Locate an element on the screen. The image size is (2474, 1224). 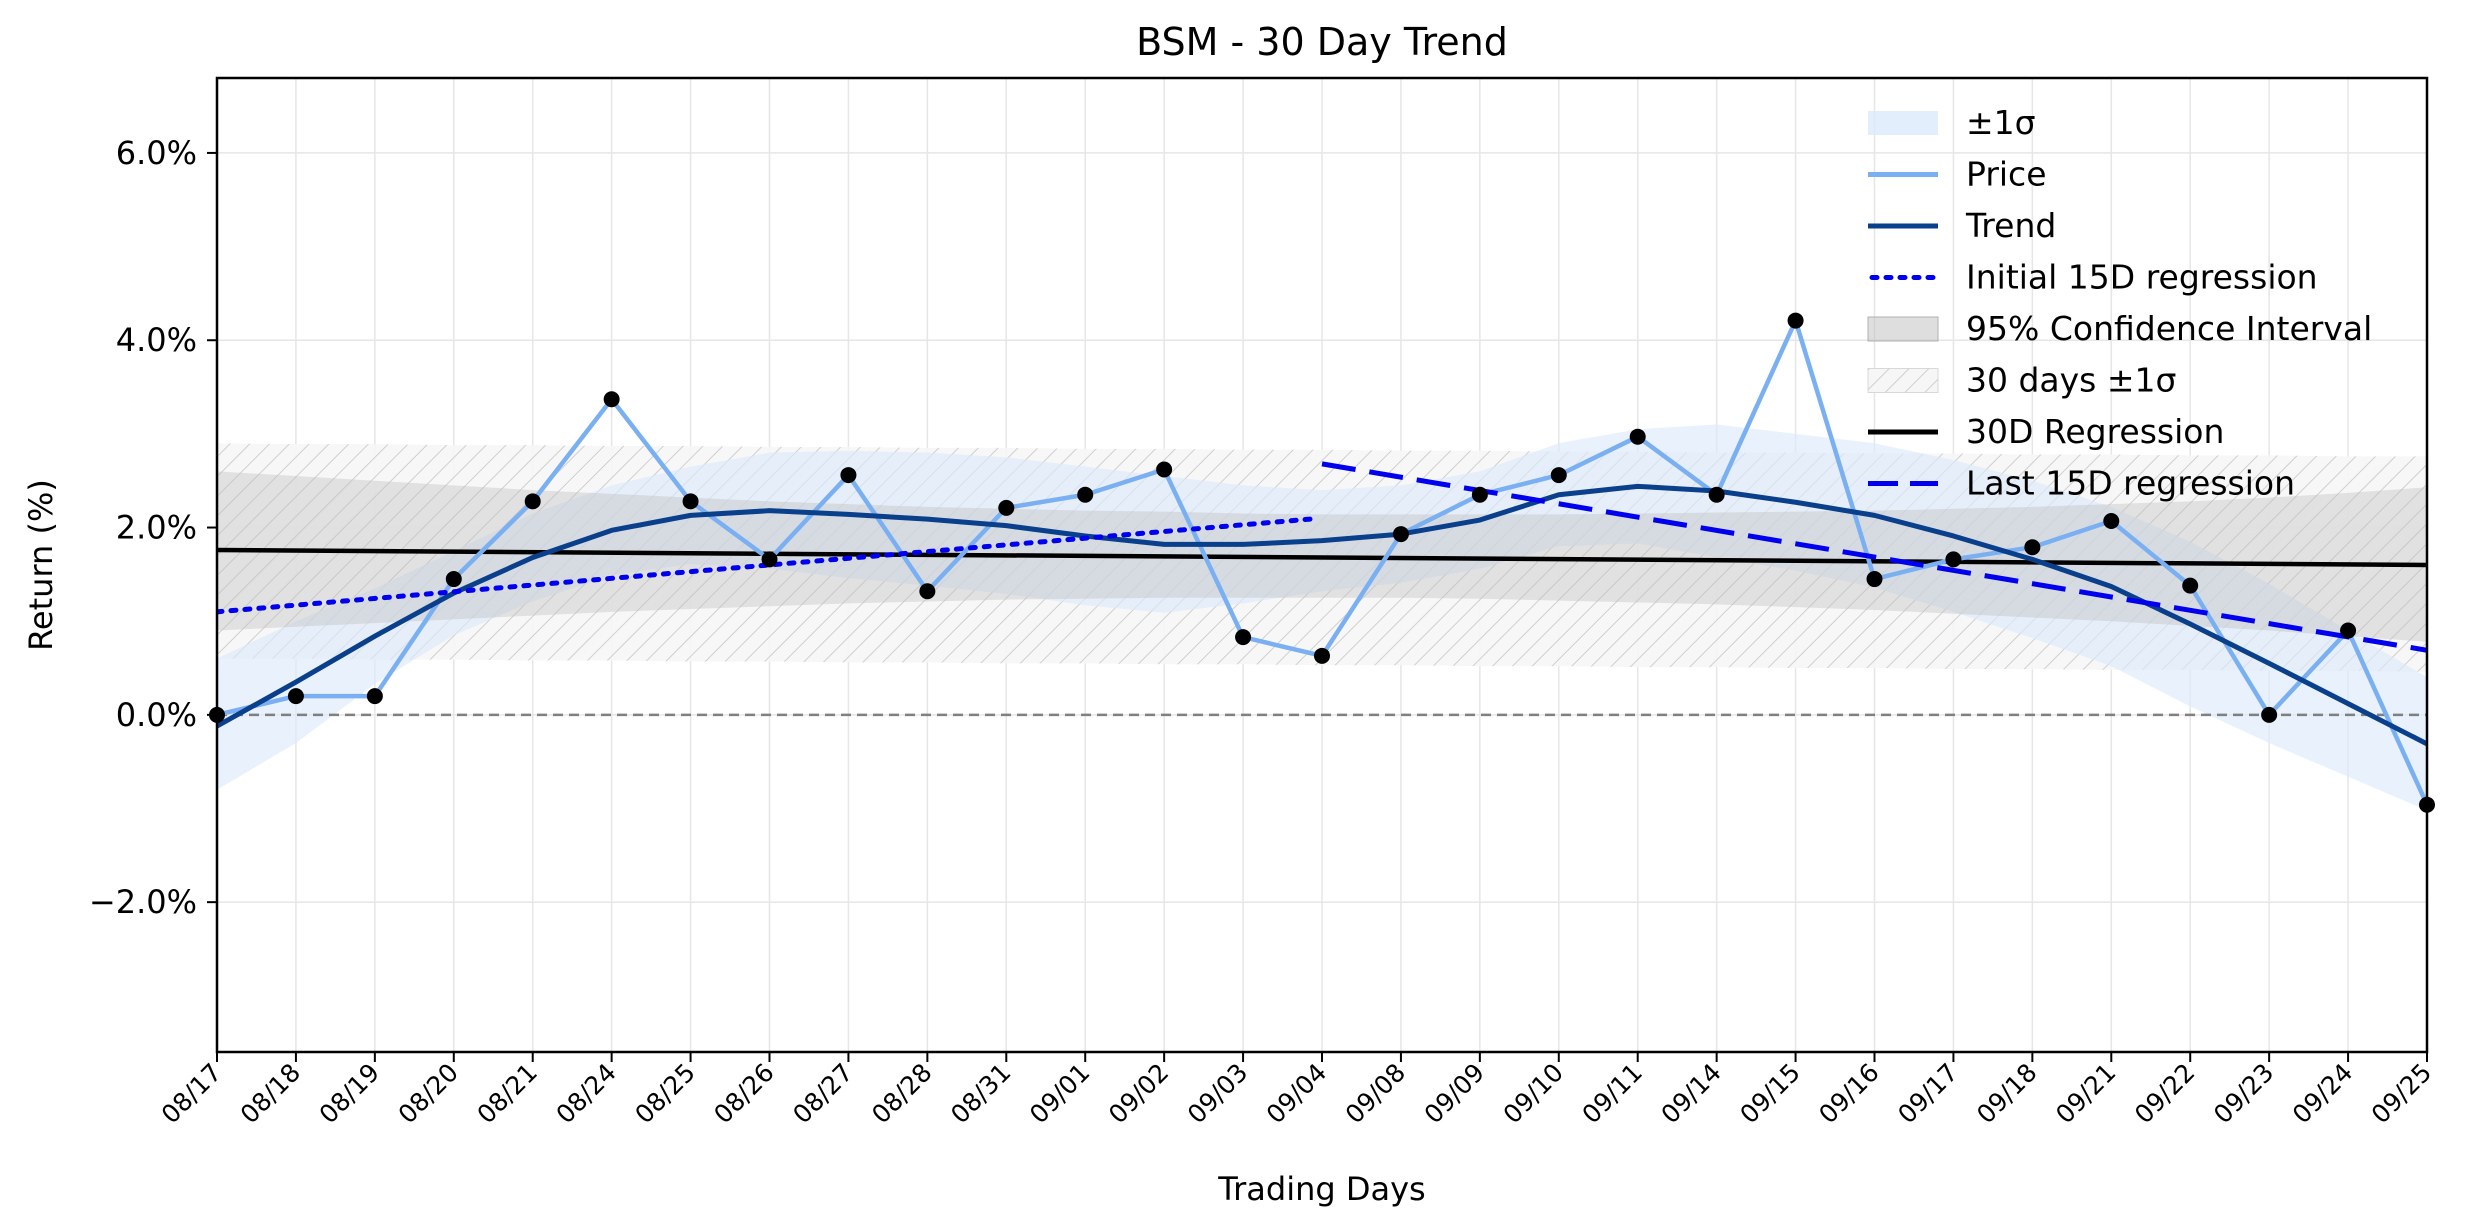
legend-item: 30D Regression is located at coordinates (2046, 431).